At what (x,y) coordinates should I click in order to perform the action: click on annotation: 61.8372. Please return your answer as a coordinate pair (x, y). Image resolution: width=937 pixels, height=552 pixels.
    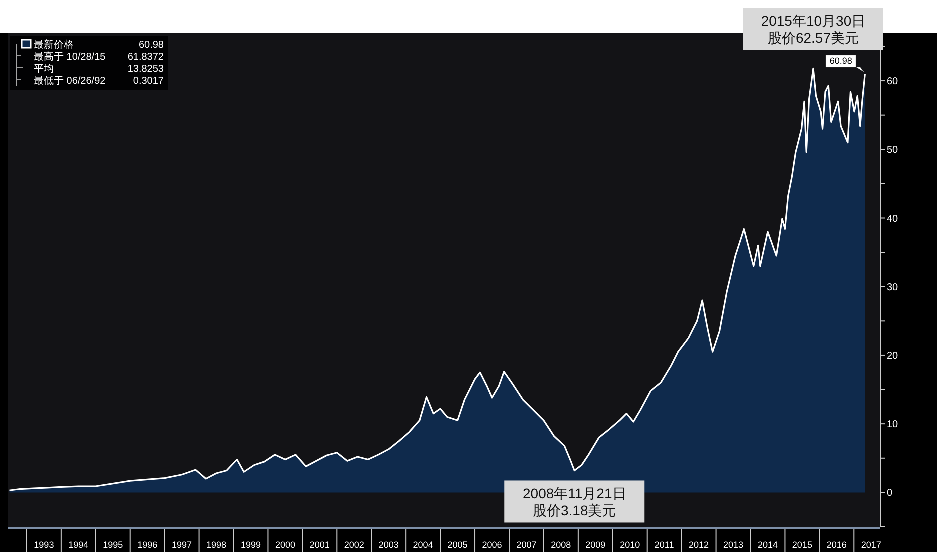
    Looking at the image, I should click on (146, 57).